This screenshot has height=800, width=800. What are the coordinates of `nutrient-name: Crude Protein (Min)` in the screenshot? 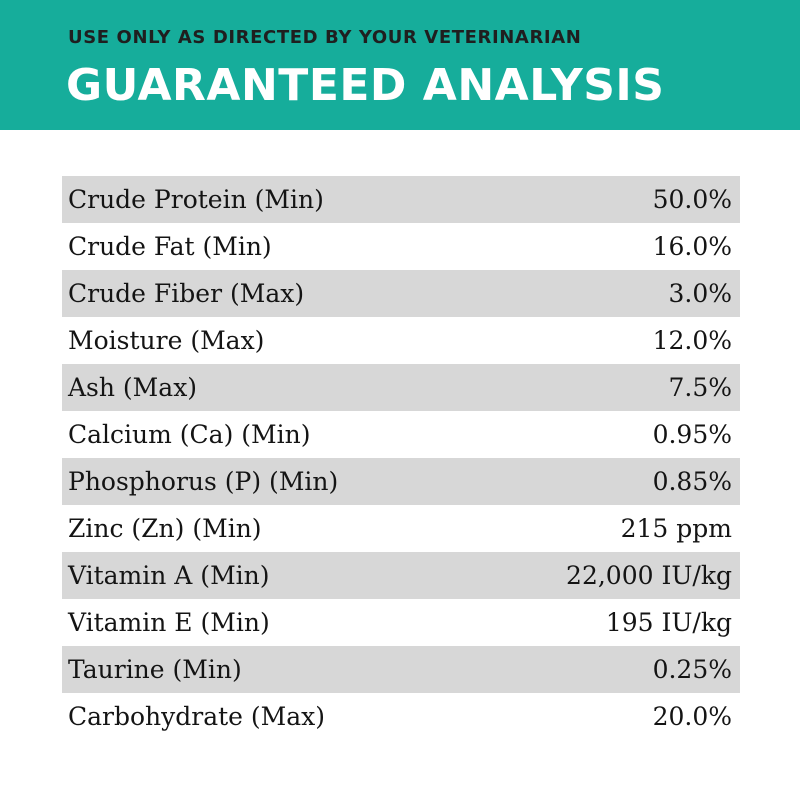 It's located at (196, 199).